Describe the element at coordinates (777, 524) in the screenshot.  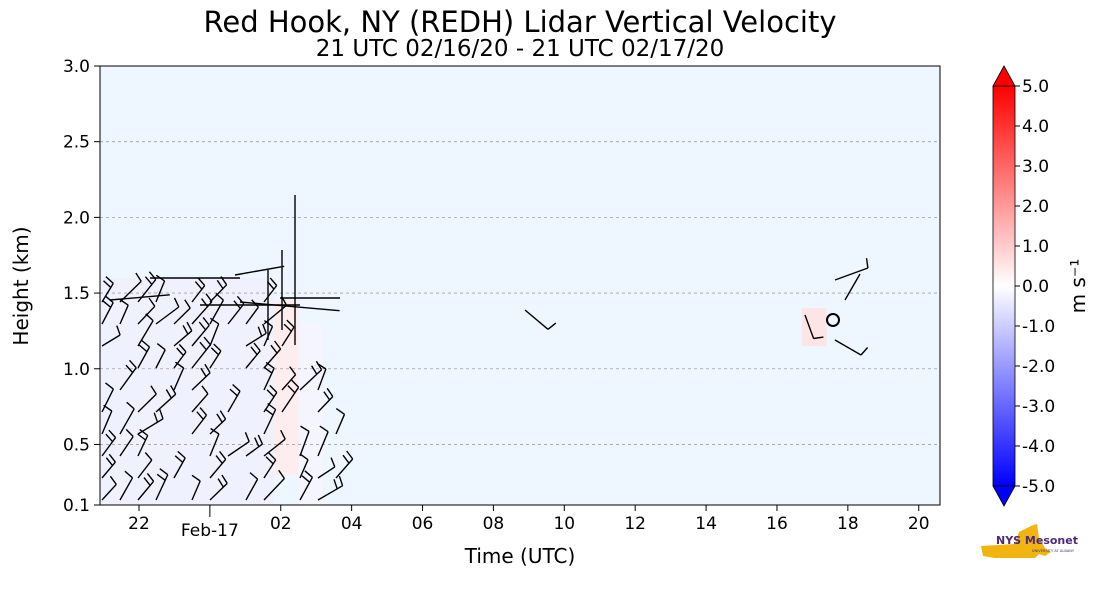
I see `x-tick-label: 16` at that location.